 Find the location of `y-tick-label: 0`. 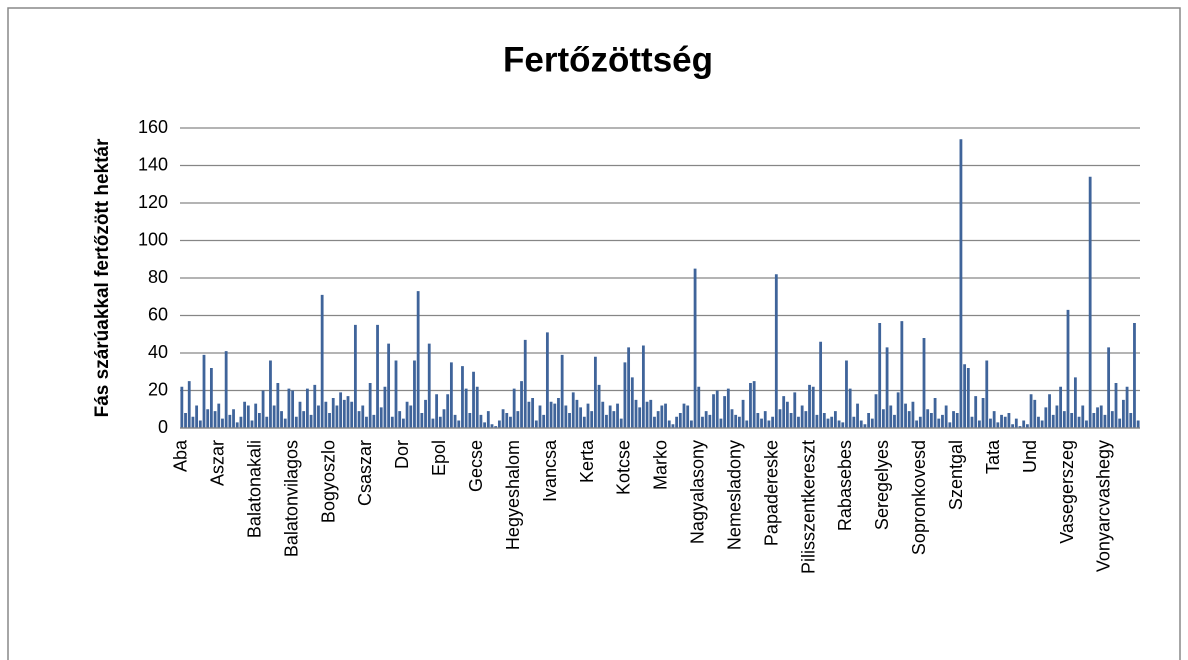

y-tick-label: 0 is located at coordinates (163, 427).